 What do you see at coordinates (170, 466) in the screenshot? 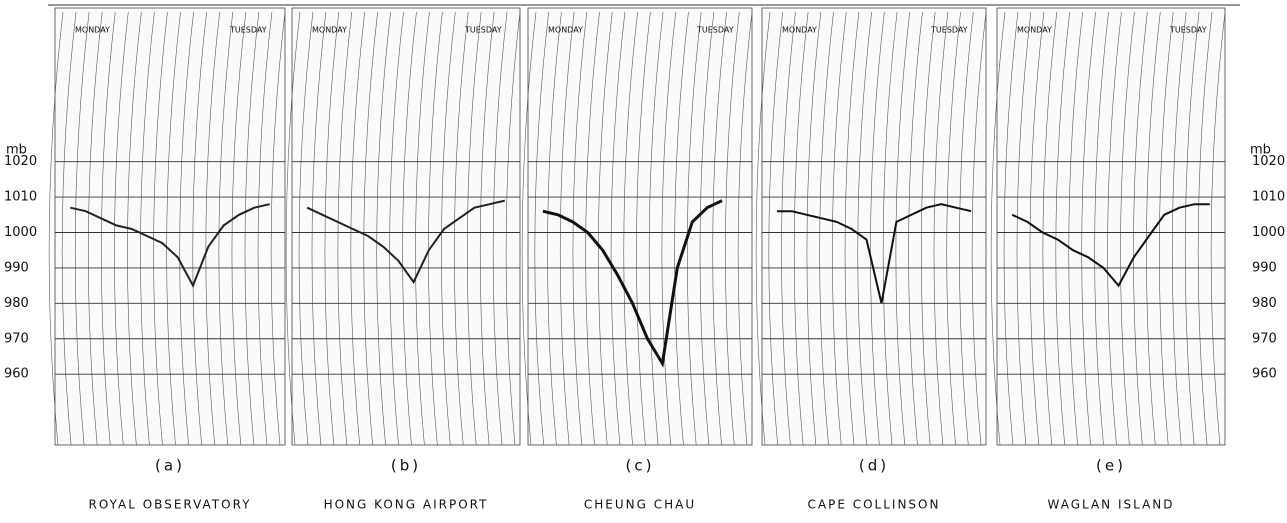
I see `panel-title: (a)` at bounding box center [170, 466].